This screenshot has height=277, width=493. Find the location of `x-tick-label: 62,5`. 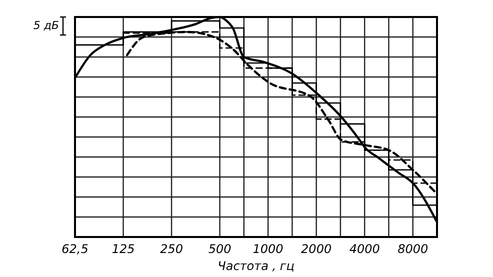

x-tick-label: 62,5 is located at coordinates (75, 249).